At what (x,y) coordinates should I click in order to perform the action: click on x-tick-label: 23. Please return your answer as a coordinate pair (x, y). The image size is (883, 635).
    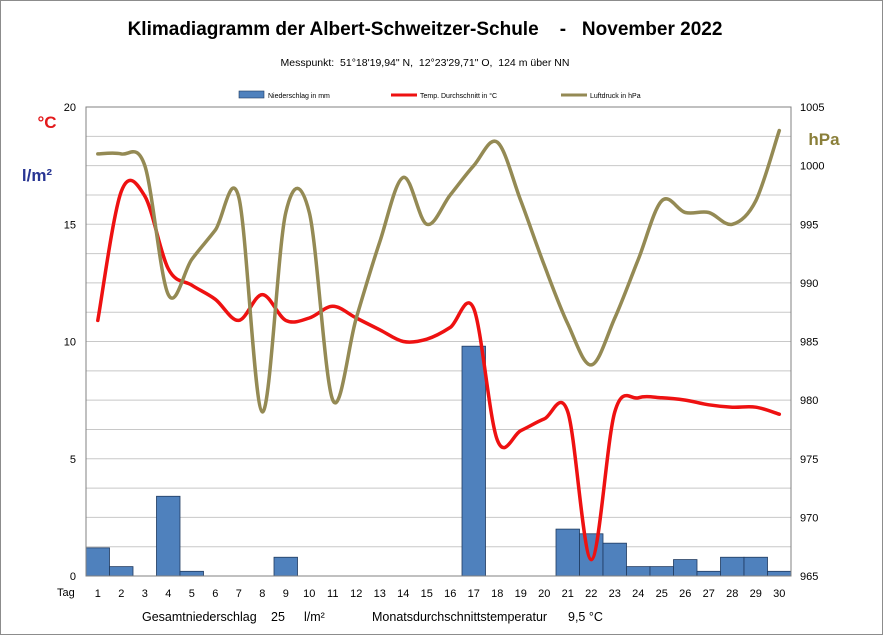
    Looking at the image, I should click on (615, 594).